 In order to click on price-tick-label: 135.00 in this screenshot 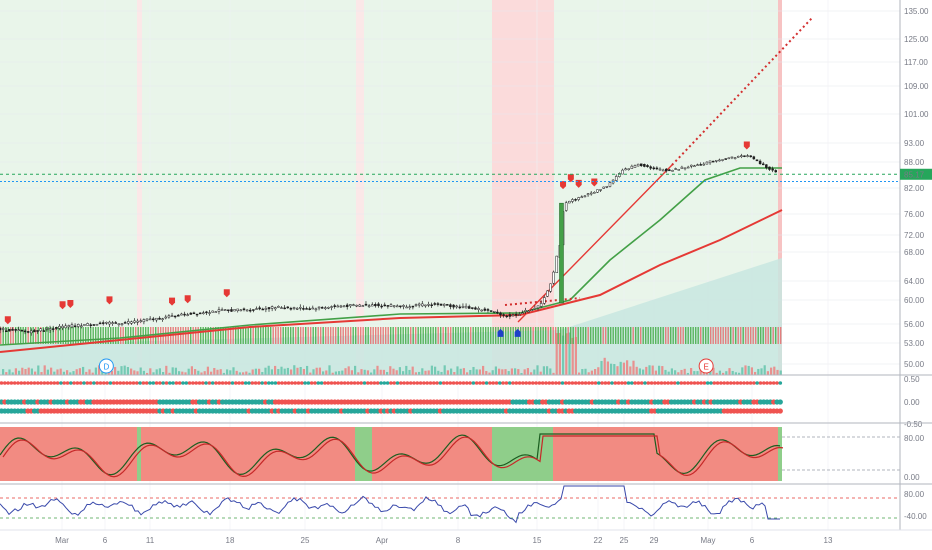, I will do `click(916, 11)`.